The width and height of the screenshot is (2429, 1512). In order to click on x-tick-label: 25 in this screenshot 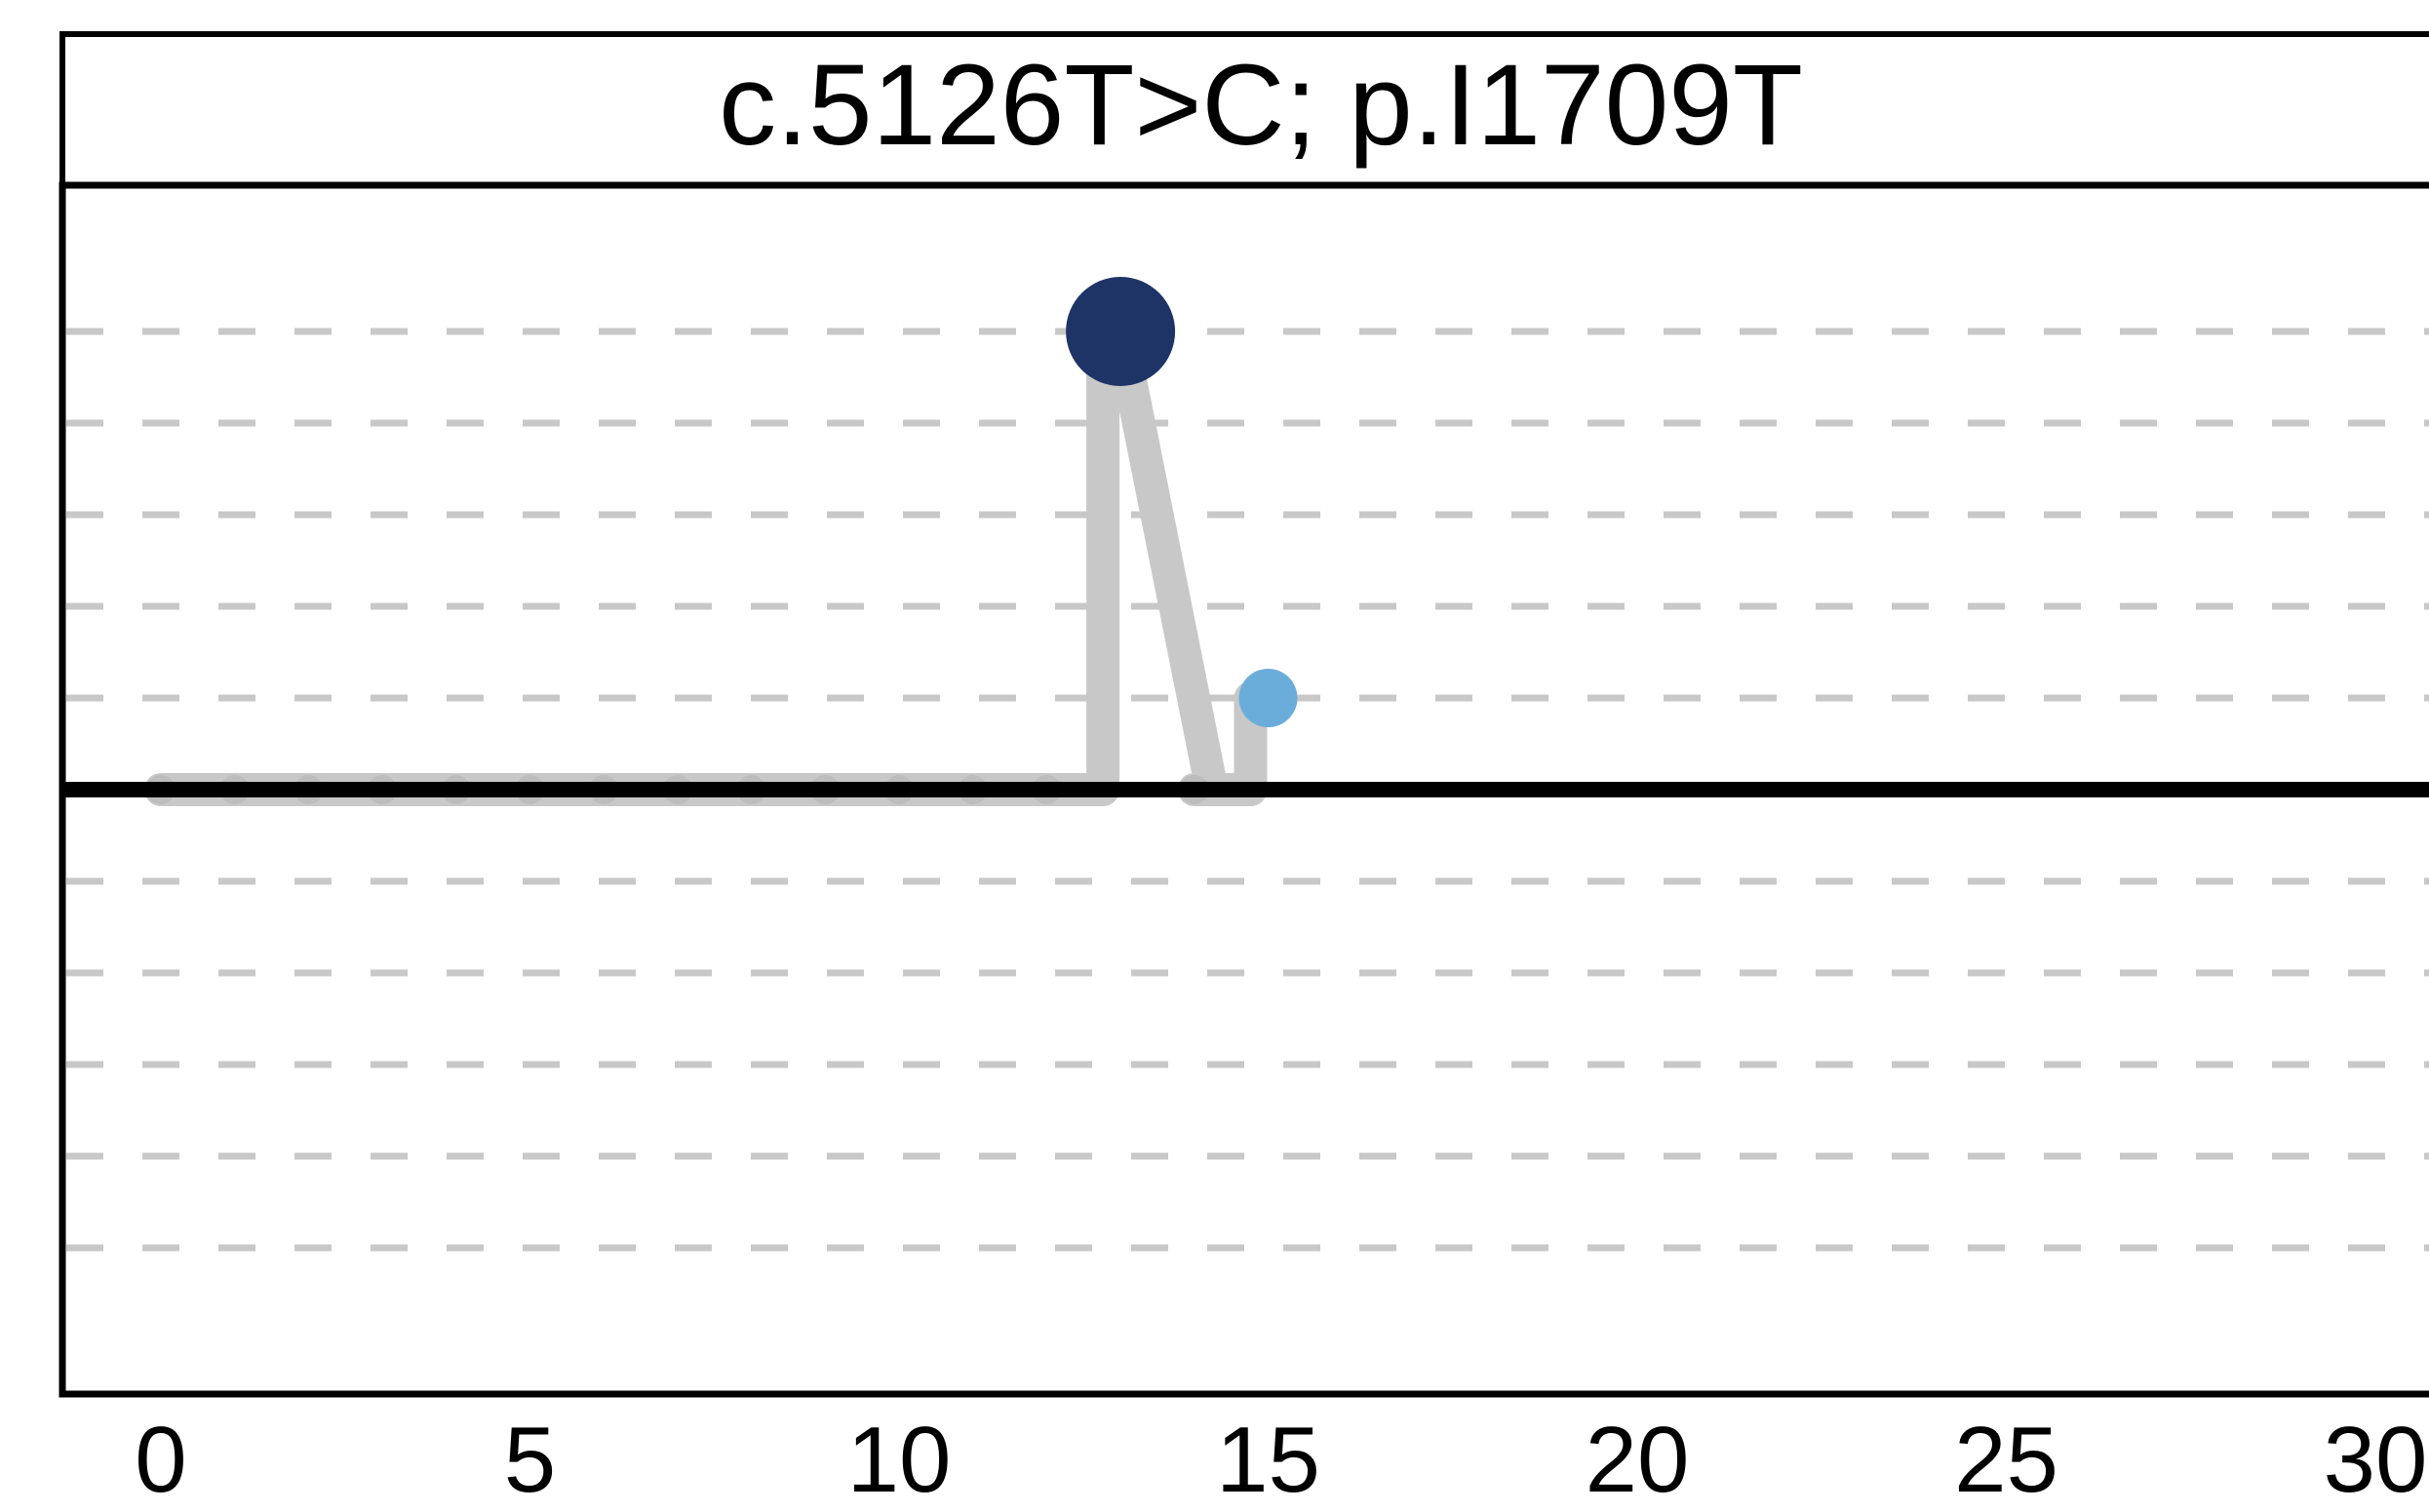, I will do `click(2006, 1460)`.